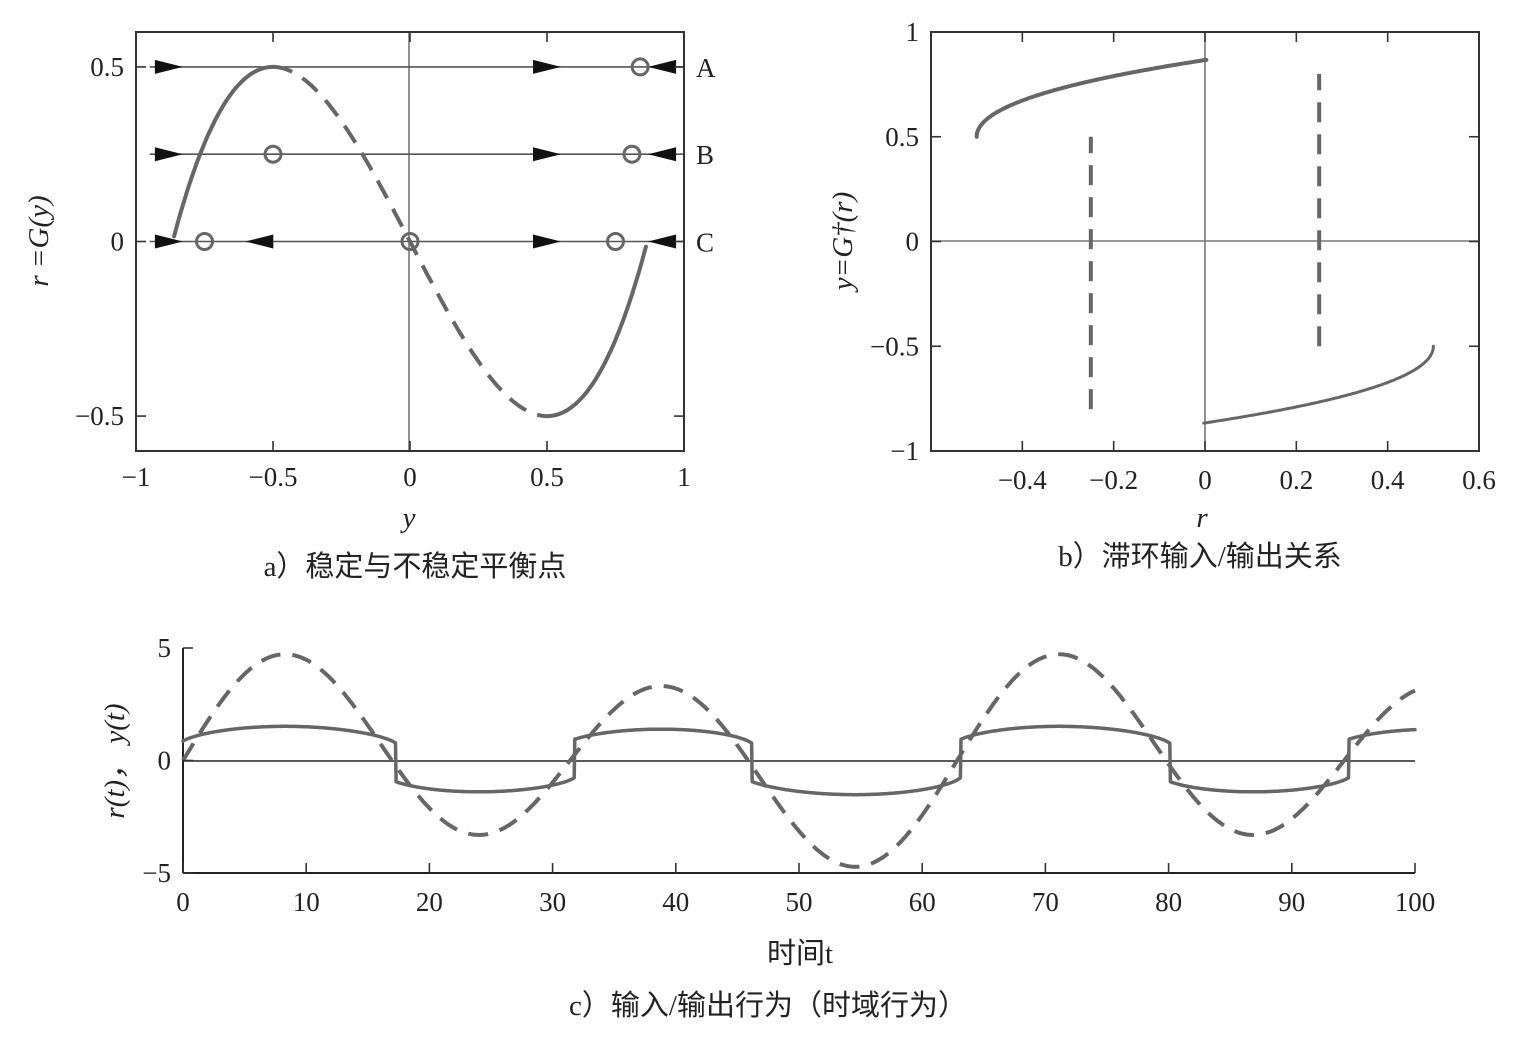 This screenshot has width=1520, height=1040. I want to click on output-y-curve, so click(799, 760).